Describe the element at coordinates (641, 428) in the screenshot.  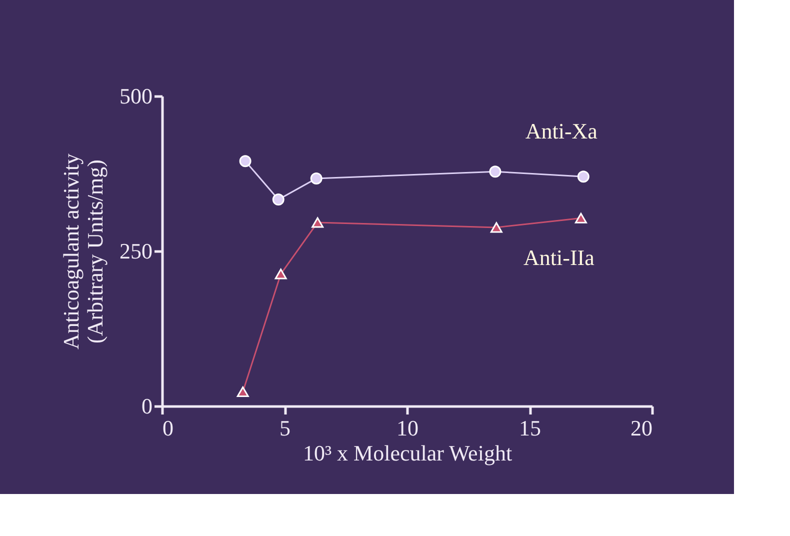
I see `x-tick-label: 20` at that location.